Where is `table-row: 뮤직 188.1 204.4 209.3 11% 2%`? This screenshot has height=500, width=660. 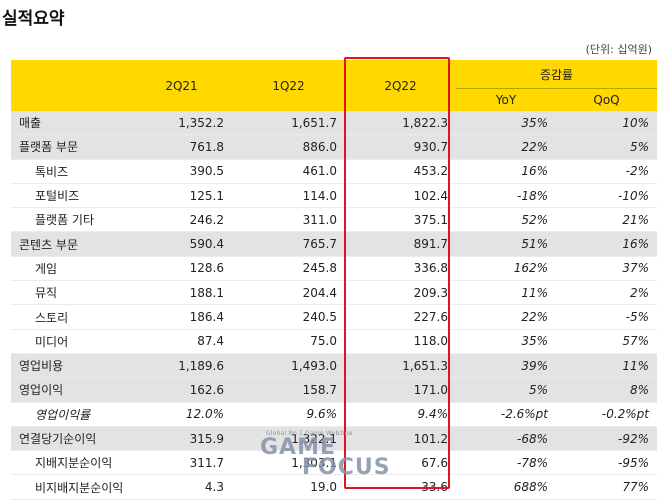 table-row: 뮤직 188.1 204.4 209.3 11% 2% is located at coordinates (334, 293).